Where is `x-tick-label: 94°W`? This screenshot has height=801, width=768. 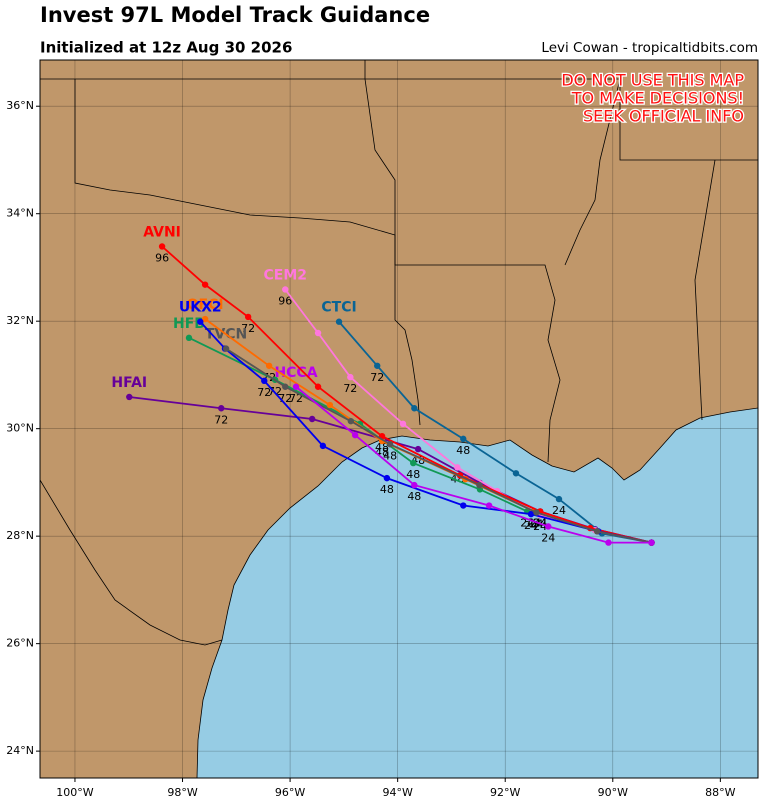 x-tick-label: 94°W is located at coordinates (397, 792).